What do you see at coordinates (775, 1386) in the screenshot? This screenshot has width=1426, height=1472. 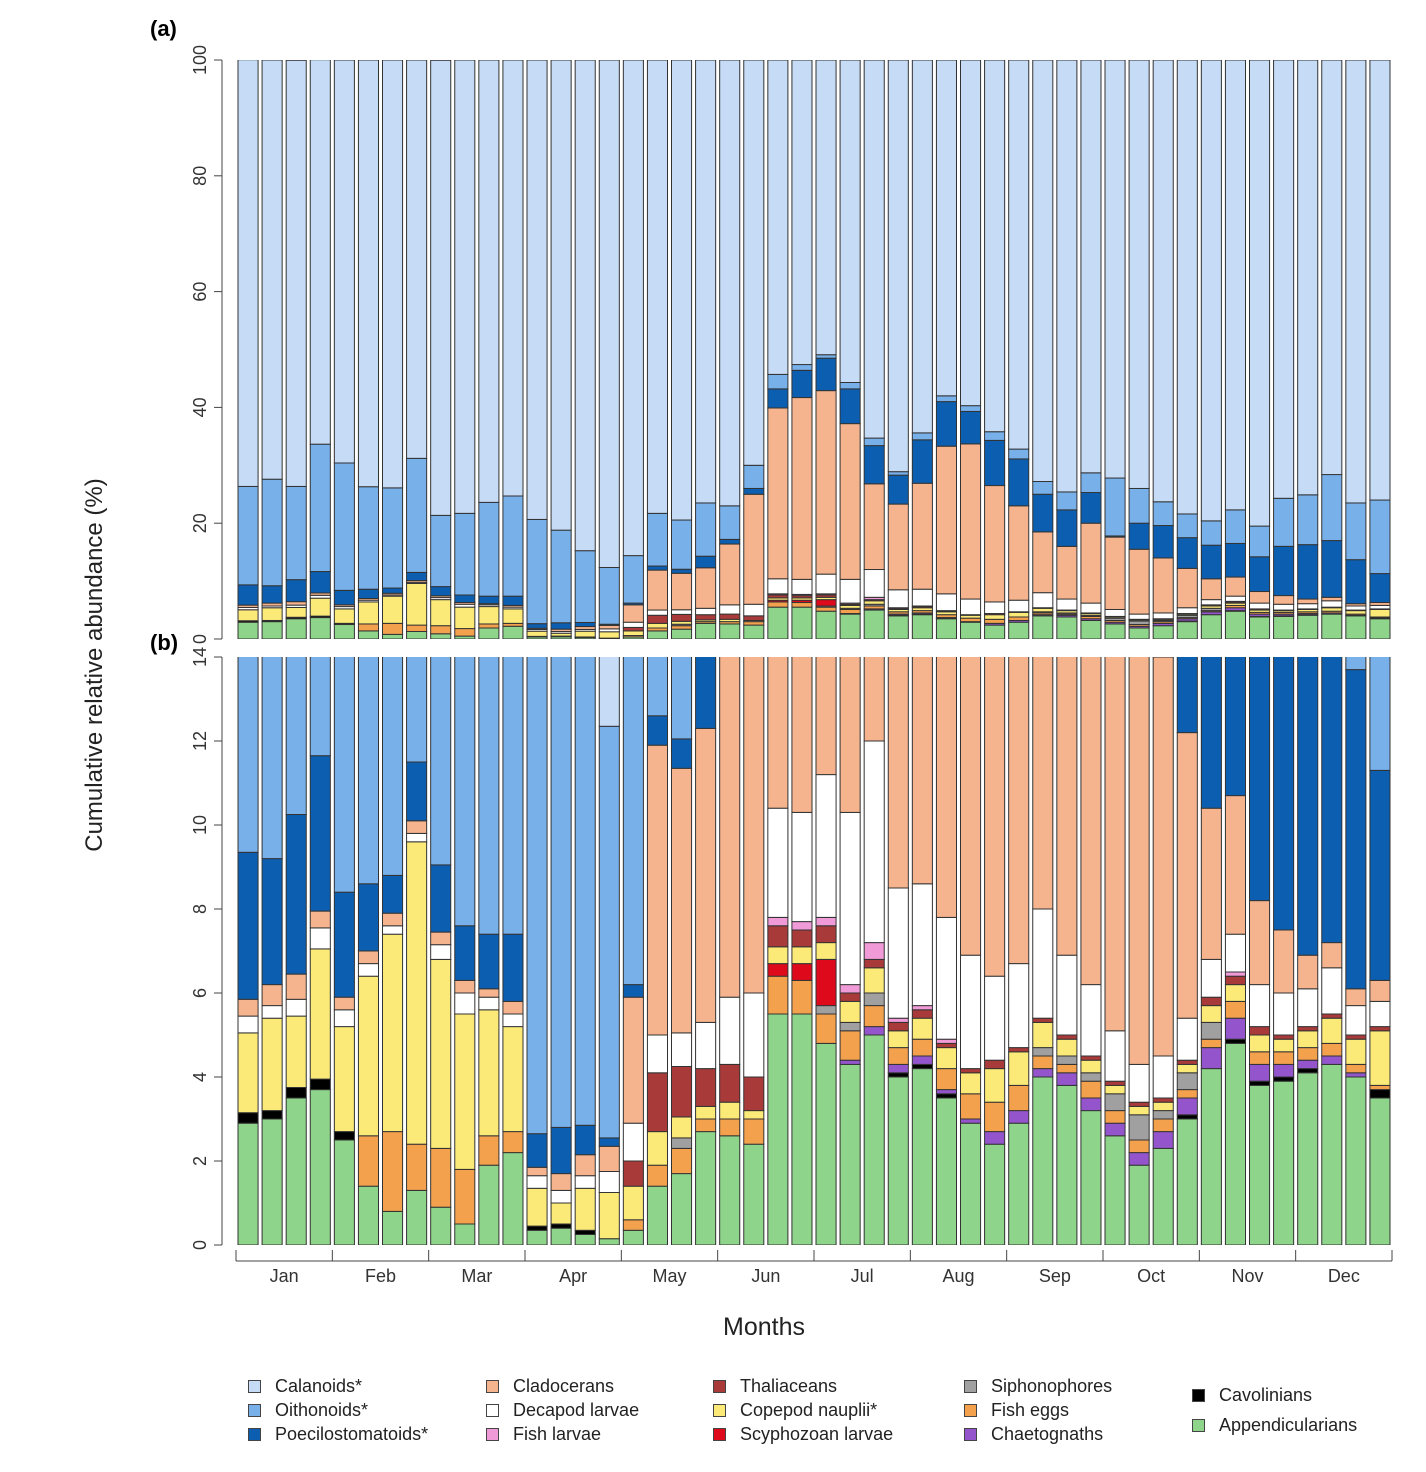 I see `legend-item-thaliaceans: Thaliaceans` at bounding box center [775, 1386].